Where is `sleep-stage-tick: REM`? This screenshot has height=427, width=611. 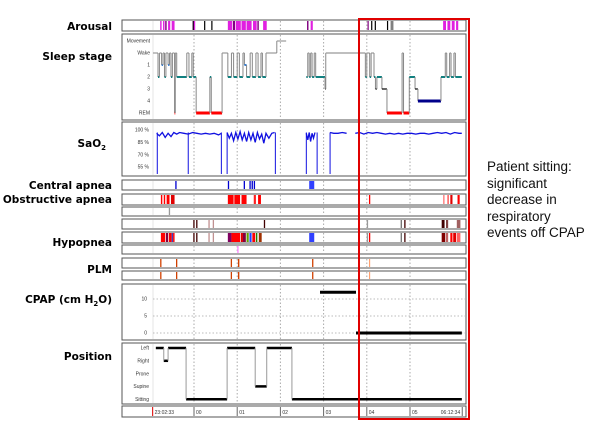 sleep-stage-tick: REM is located at coordinates (144, 114).